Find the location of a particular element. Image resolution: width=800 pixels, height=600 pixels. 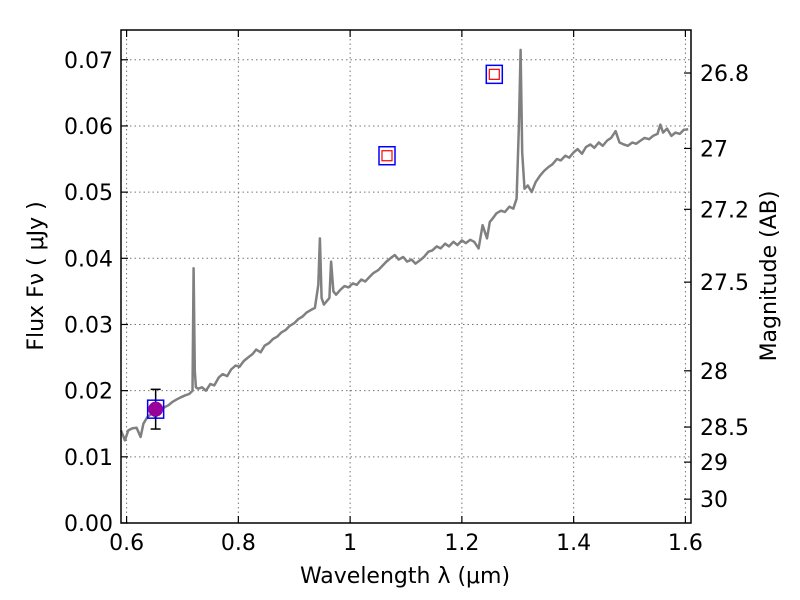

x-tick-label: 1.4 is located at coordinates (573, 543).